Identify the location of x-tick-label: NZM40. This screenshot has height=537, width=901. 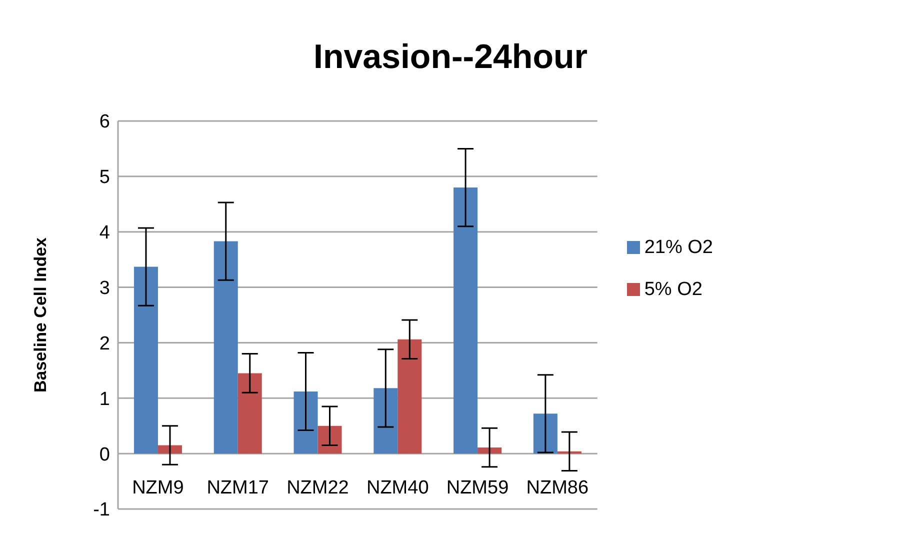
(397, 487).